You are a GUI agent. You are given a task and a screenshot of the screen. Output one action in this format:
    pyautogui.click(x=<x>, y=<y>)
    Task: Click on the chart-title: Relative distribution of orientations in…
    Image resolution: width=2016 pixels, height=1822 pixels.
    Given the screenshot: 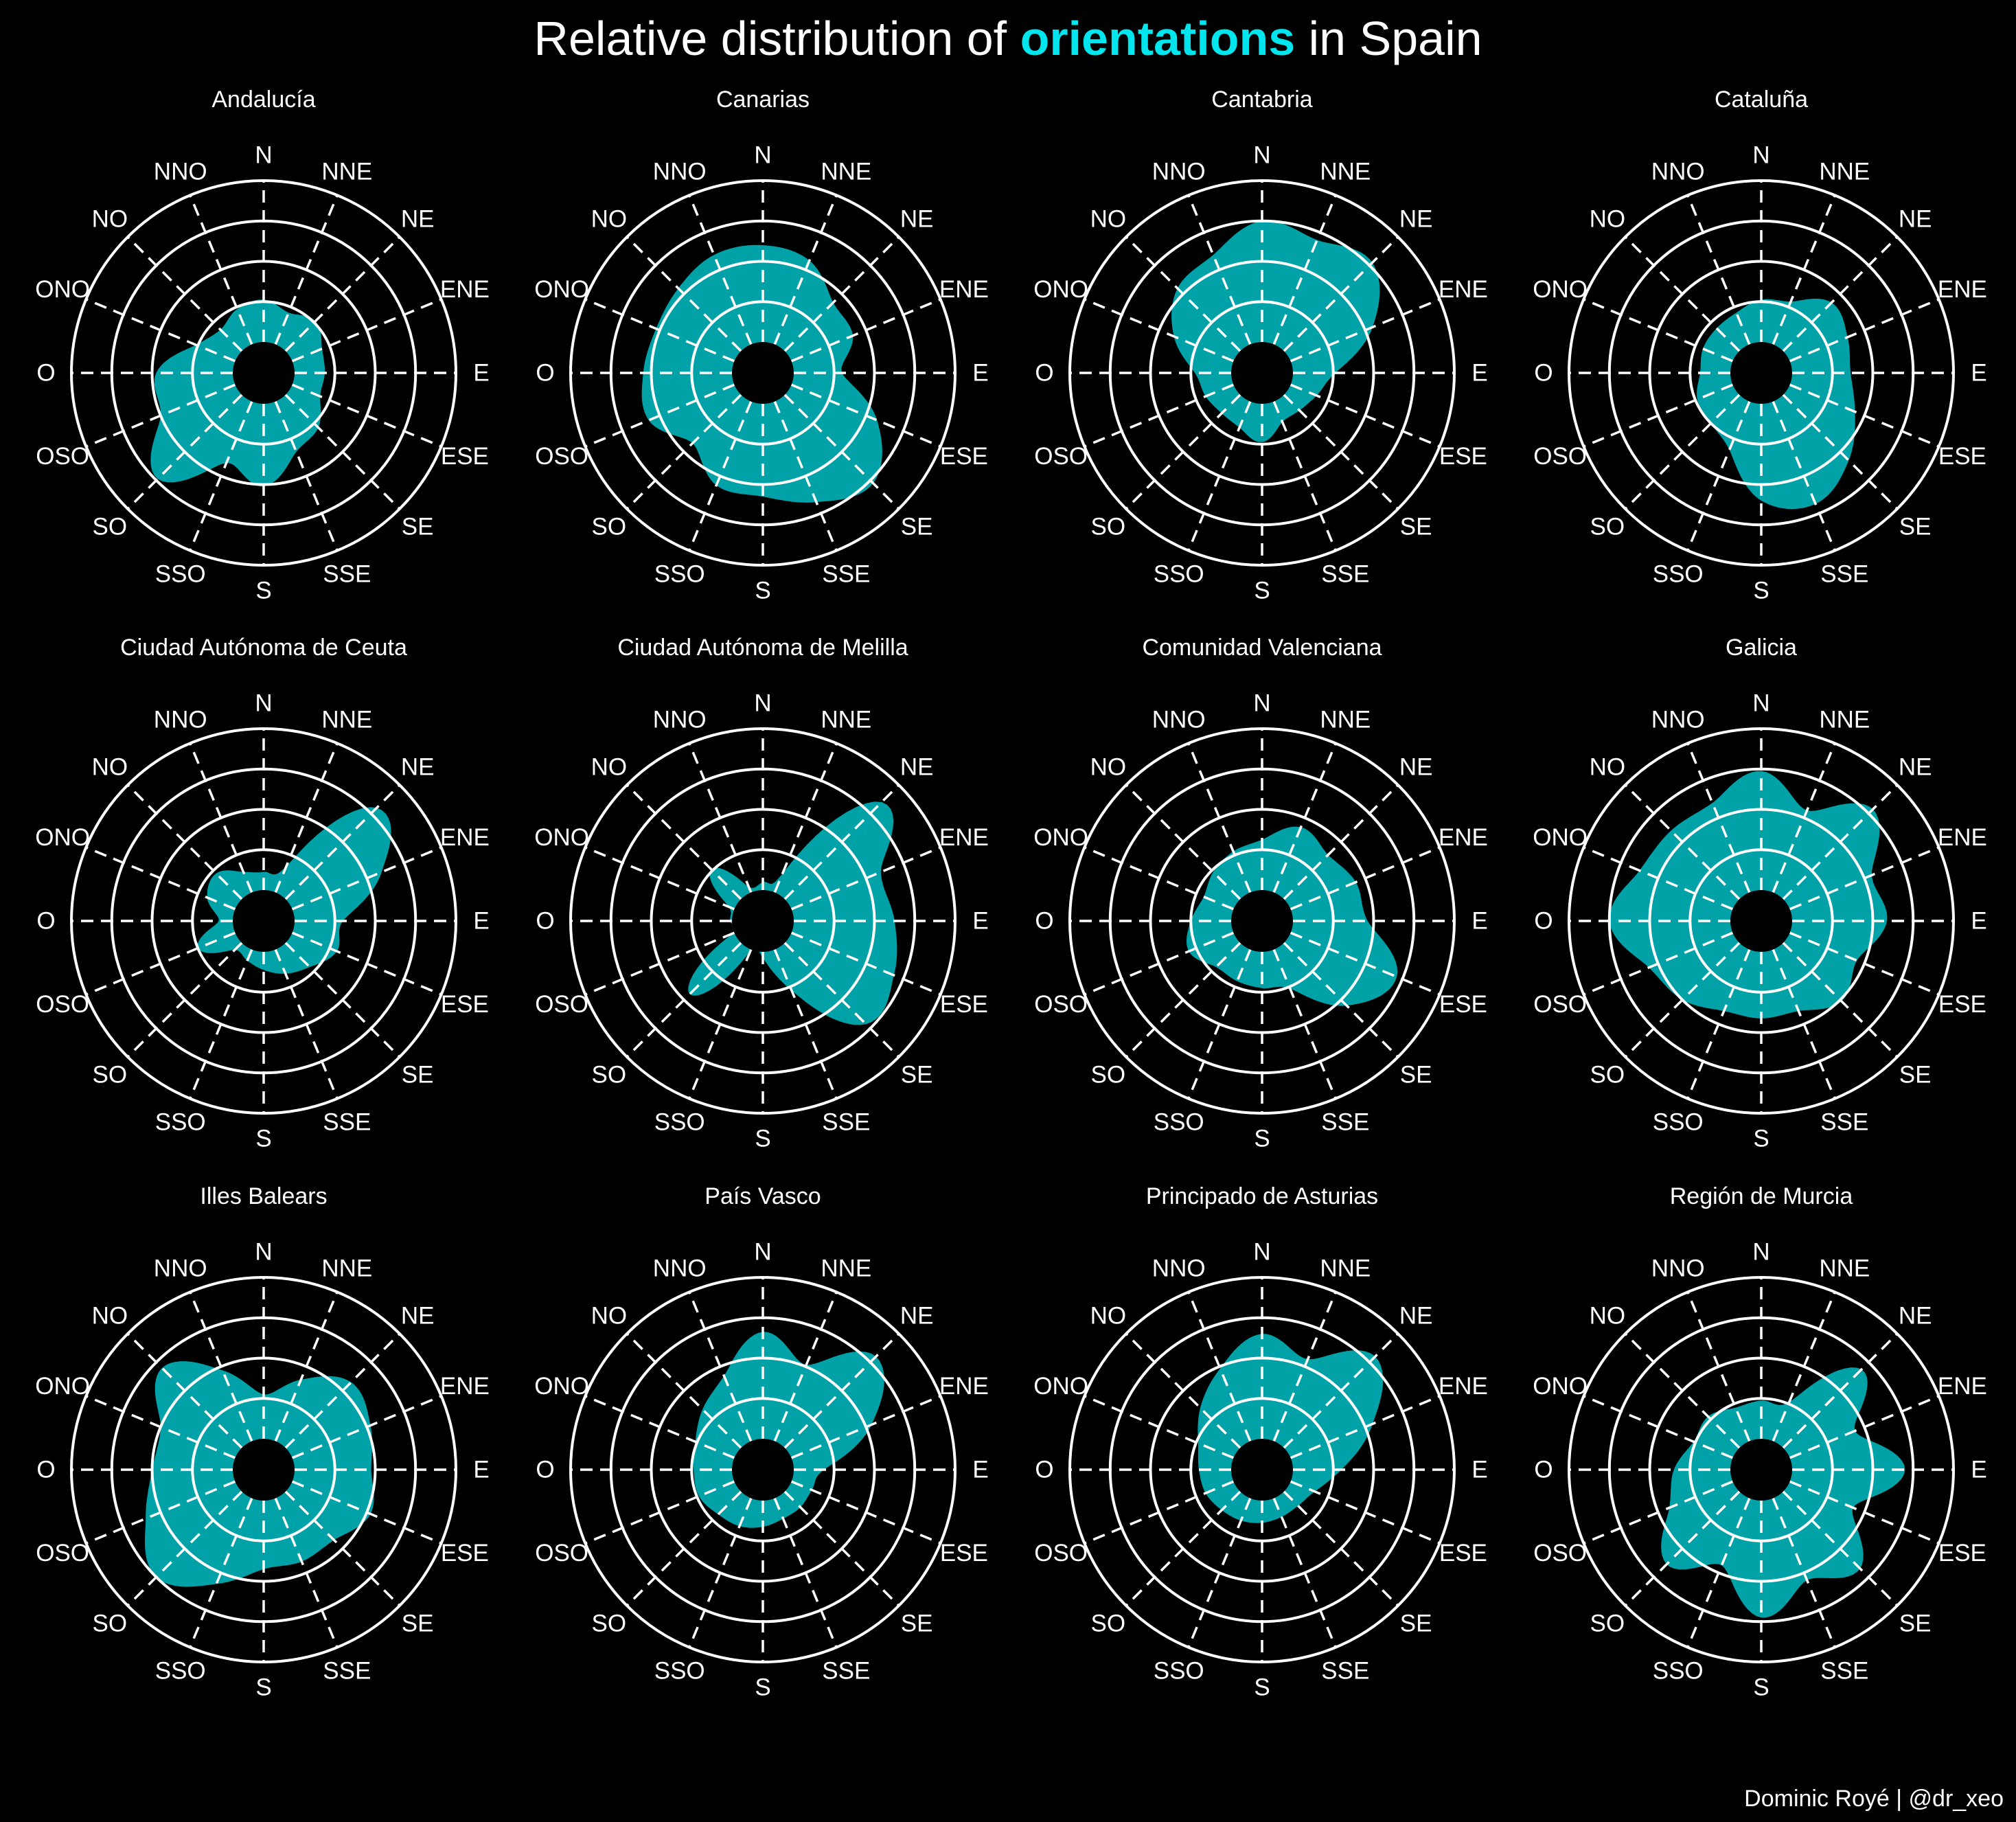 What is the action you would take?
    pyautogui.click(x=1008, y=38)
    